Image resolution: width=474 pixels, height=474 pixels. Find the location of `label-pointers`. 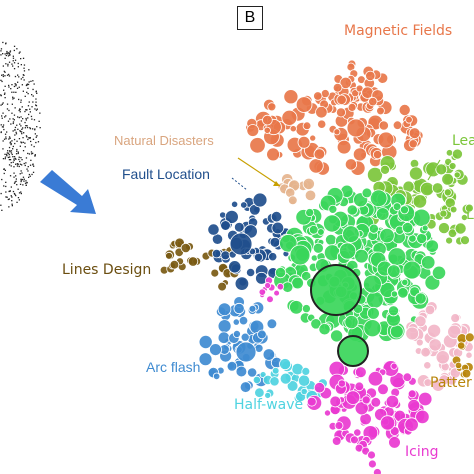

label-pointers is located at coordinates (336, 174).